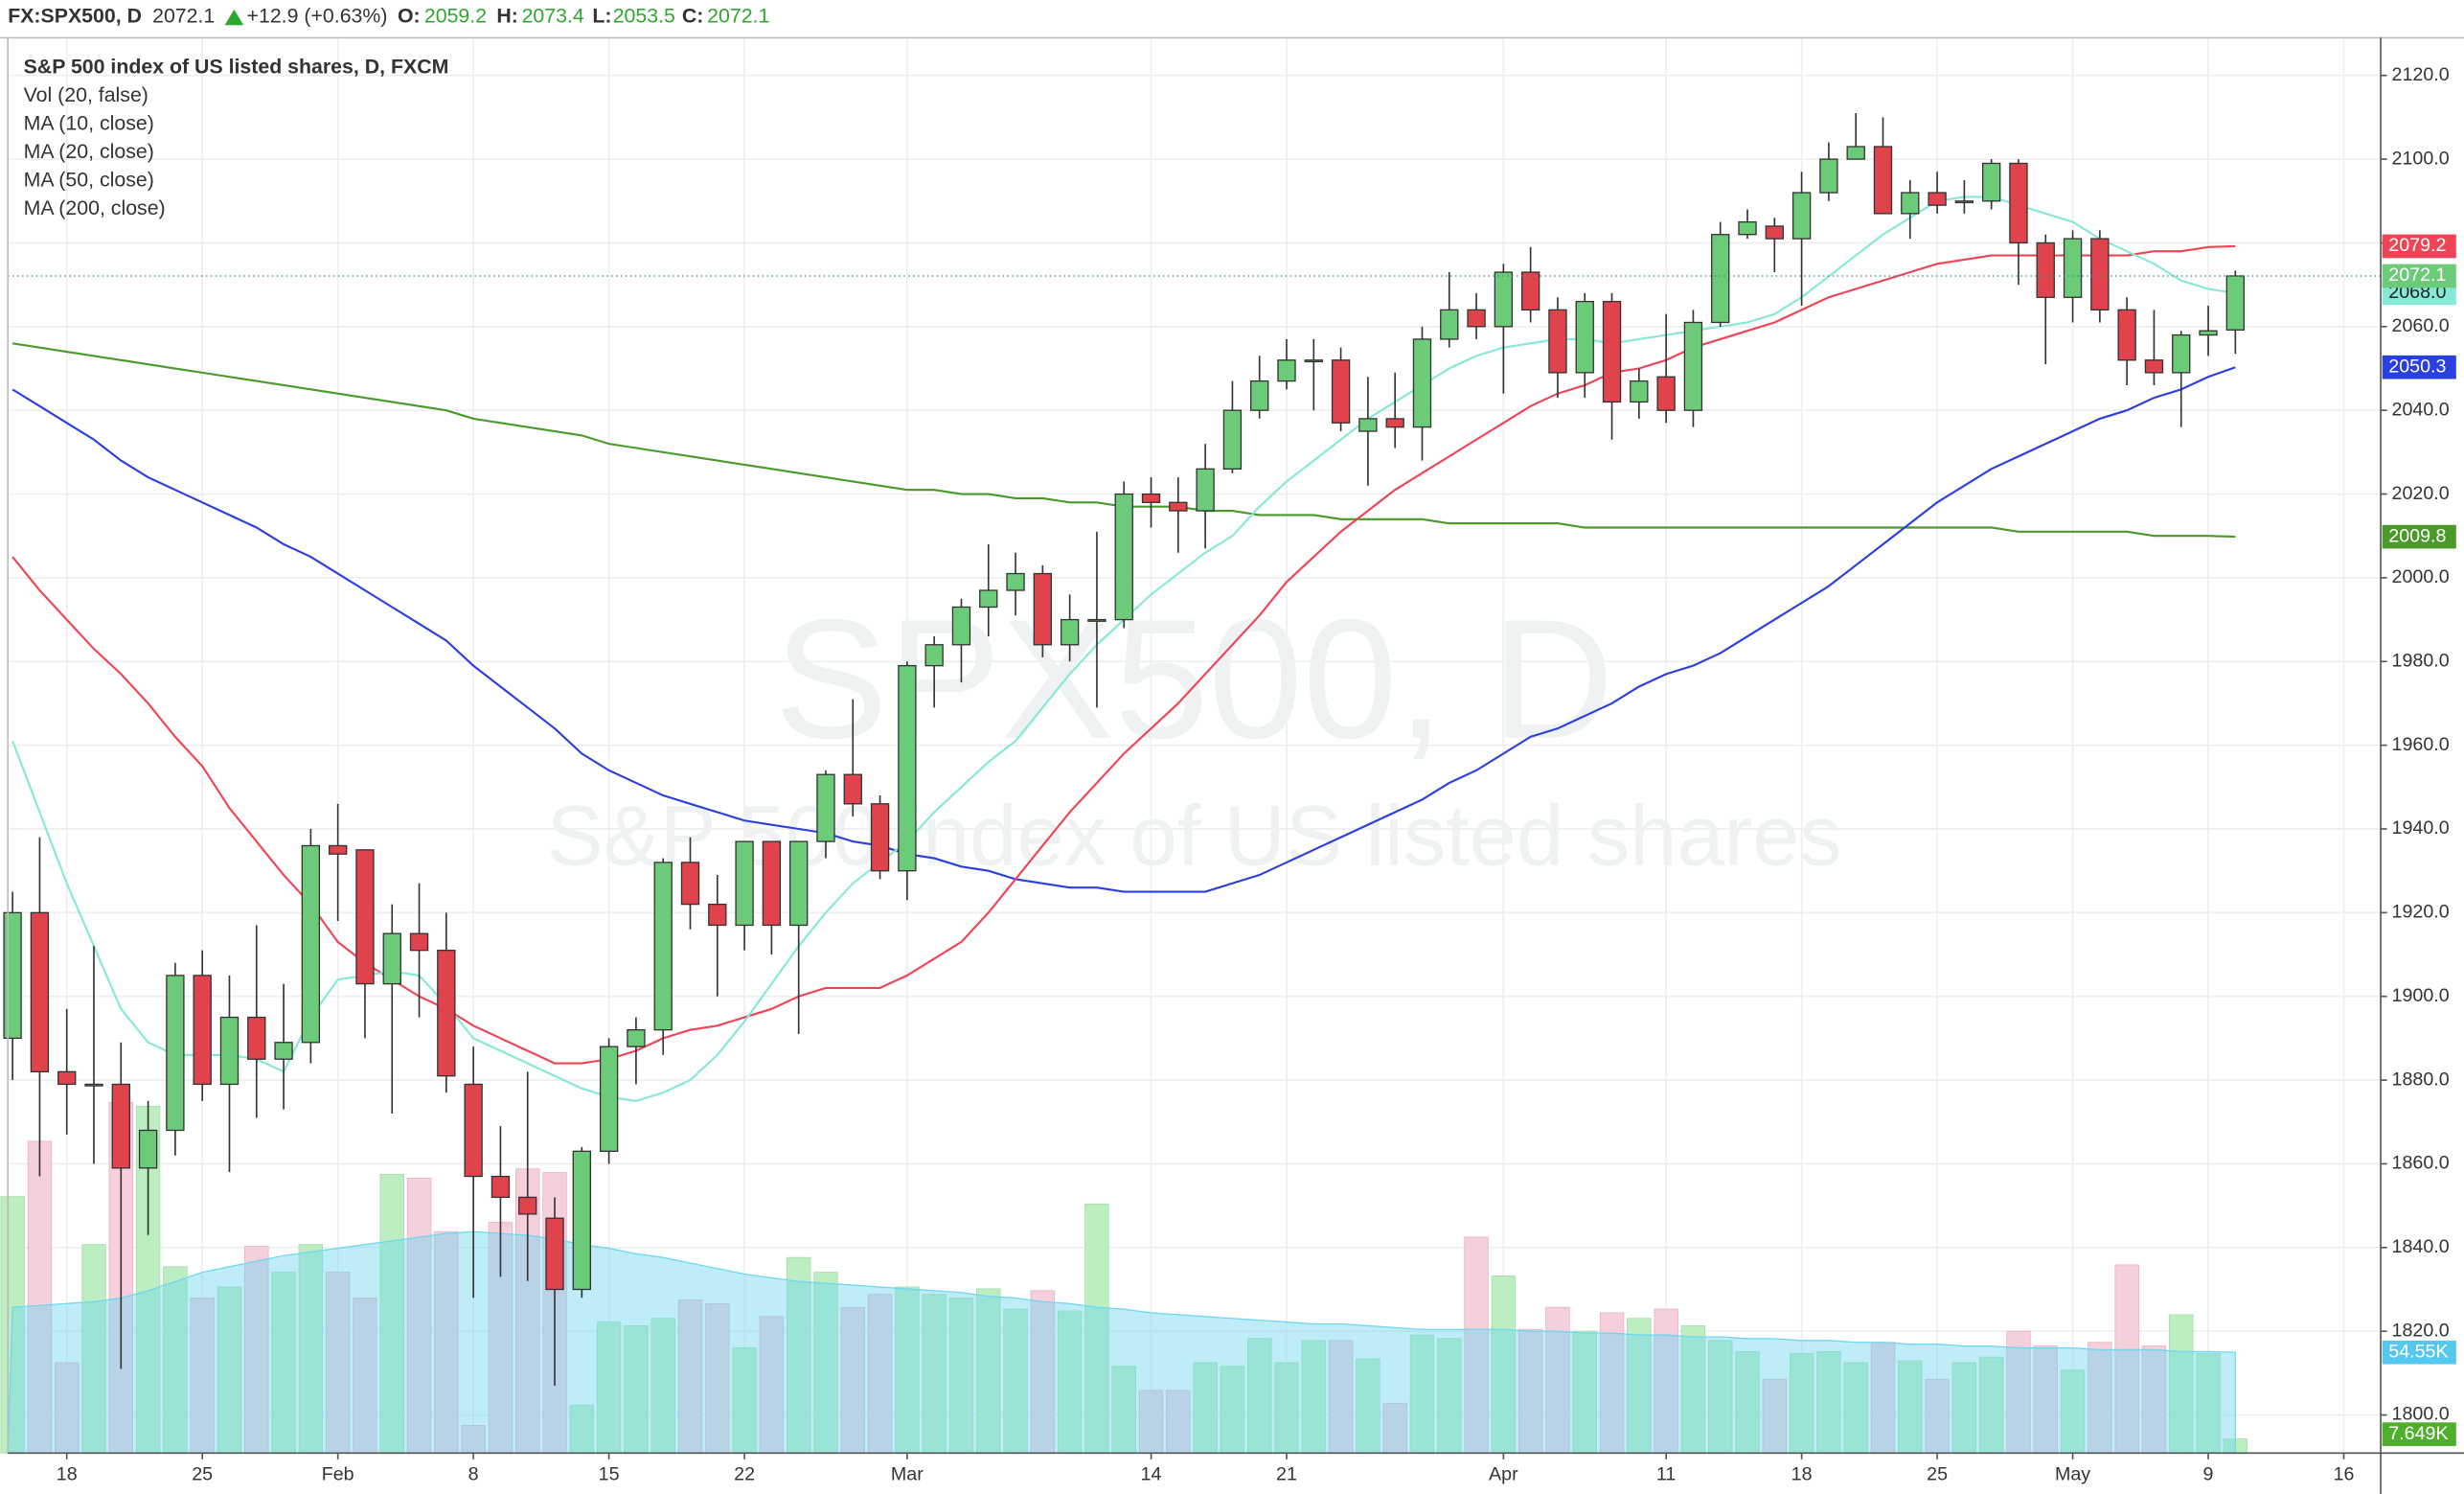  What do you see at coordinates (2421, 325) in the screenshot?
I see `y-tick-label: 2060.0` at bounding box center [2421, 325].